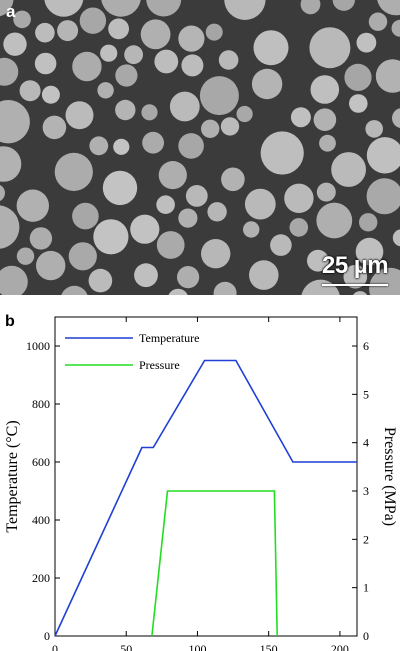 This screenshot has height=651, width=400. I want to click on y-right-tick-label: 6, so click(366, 346).